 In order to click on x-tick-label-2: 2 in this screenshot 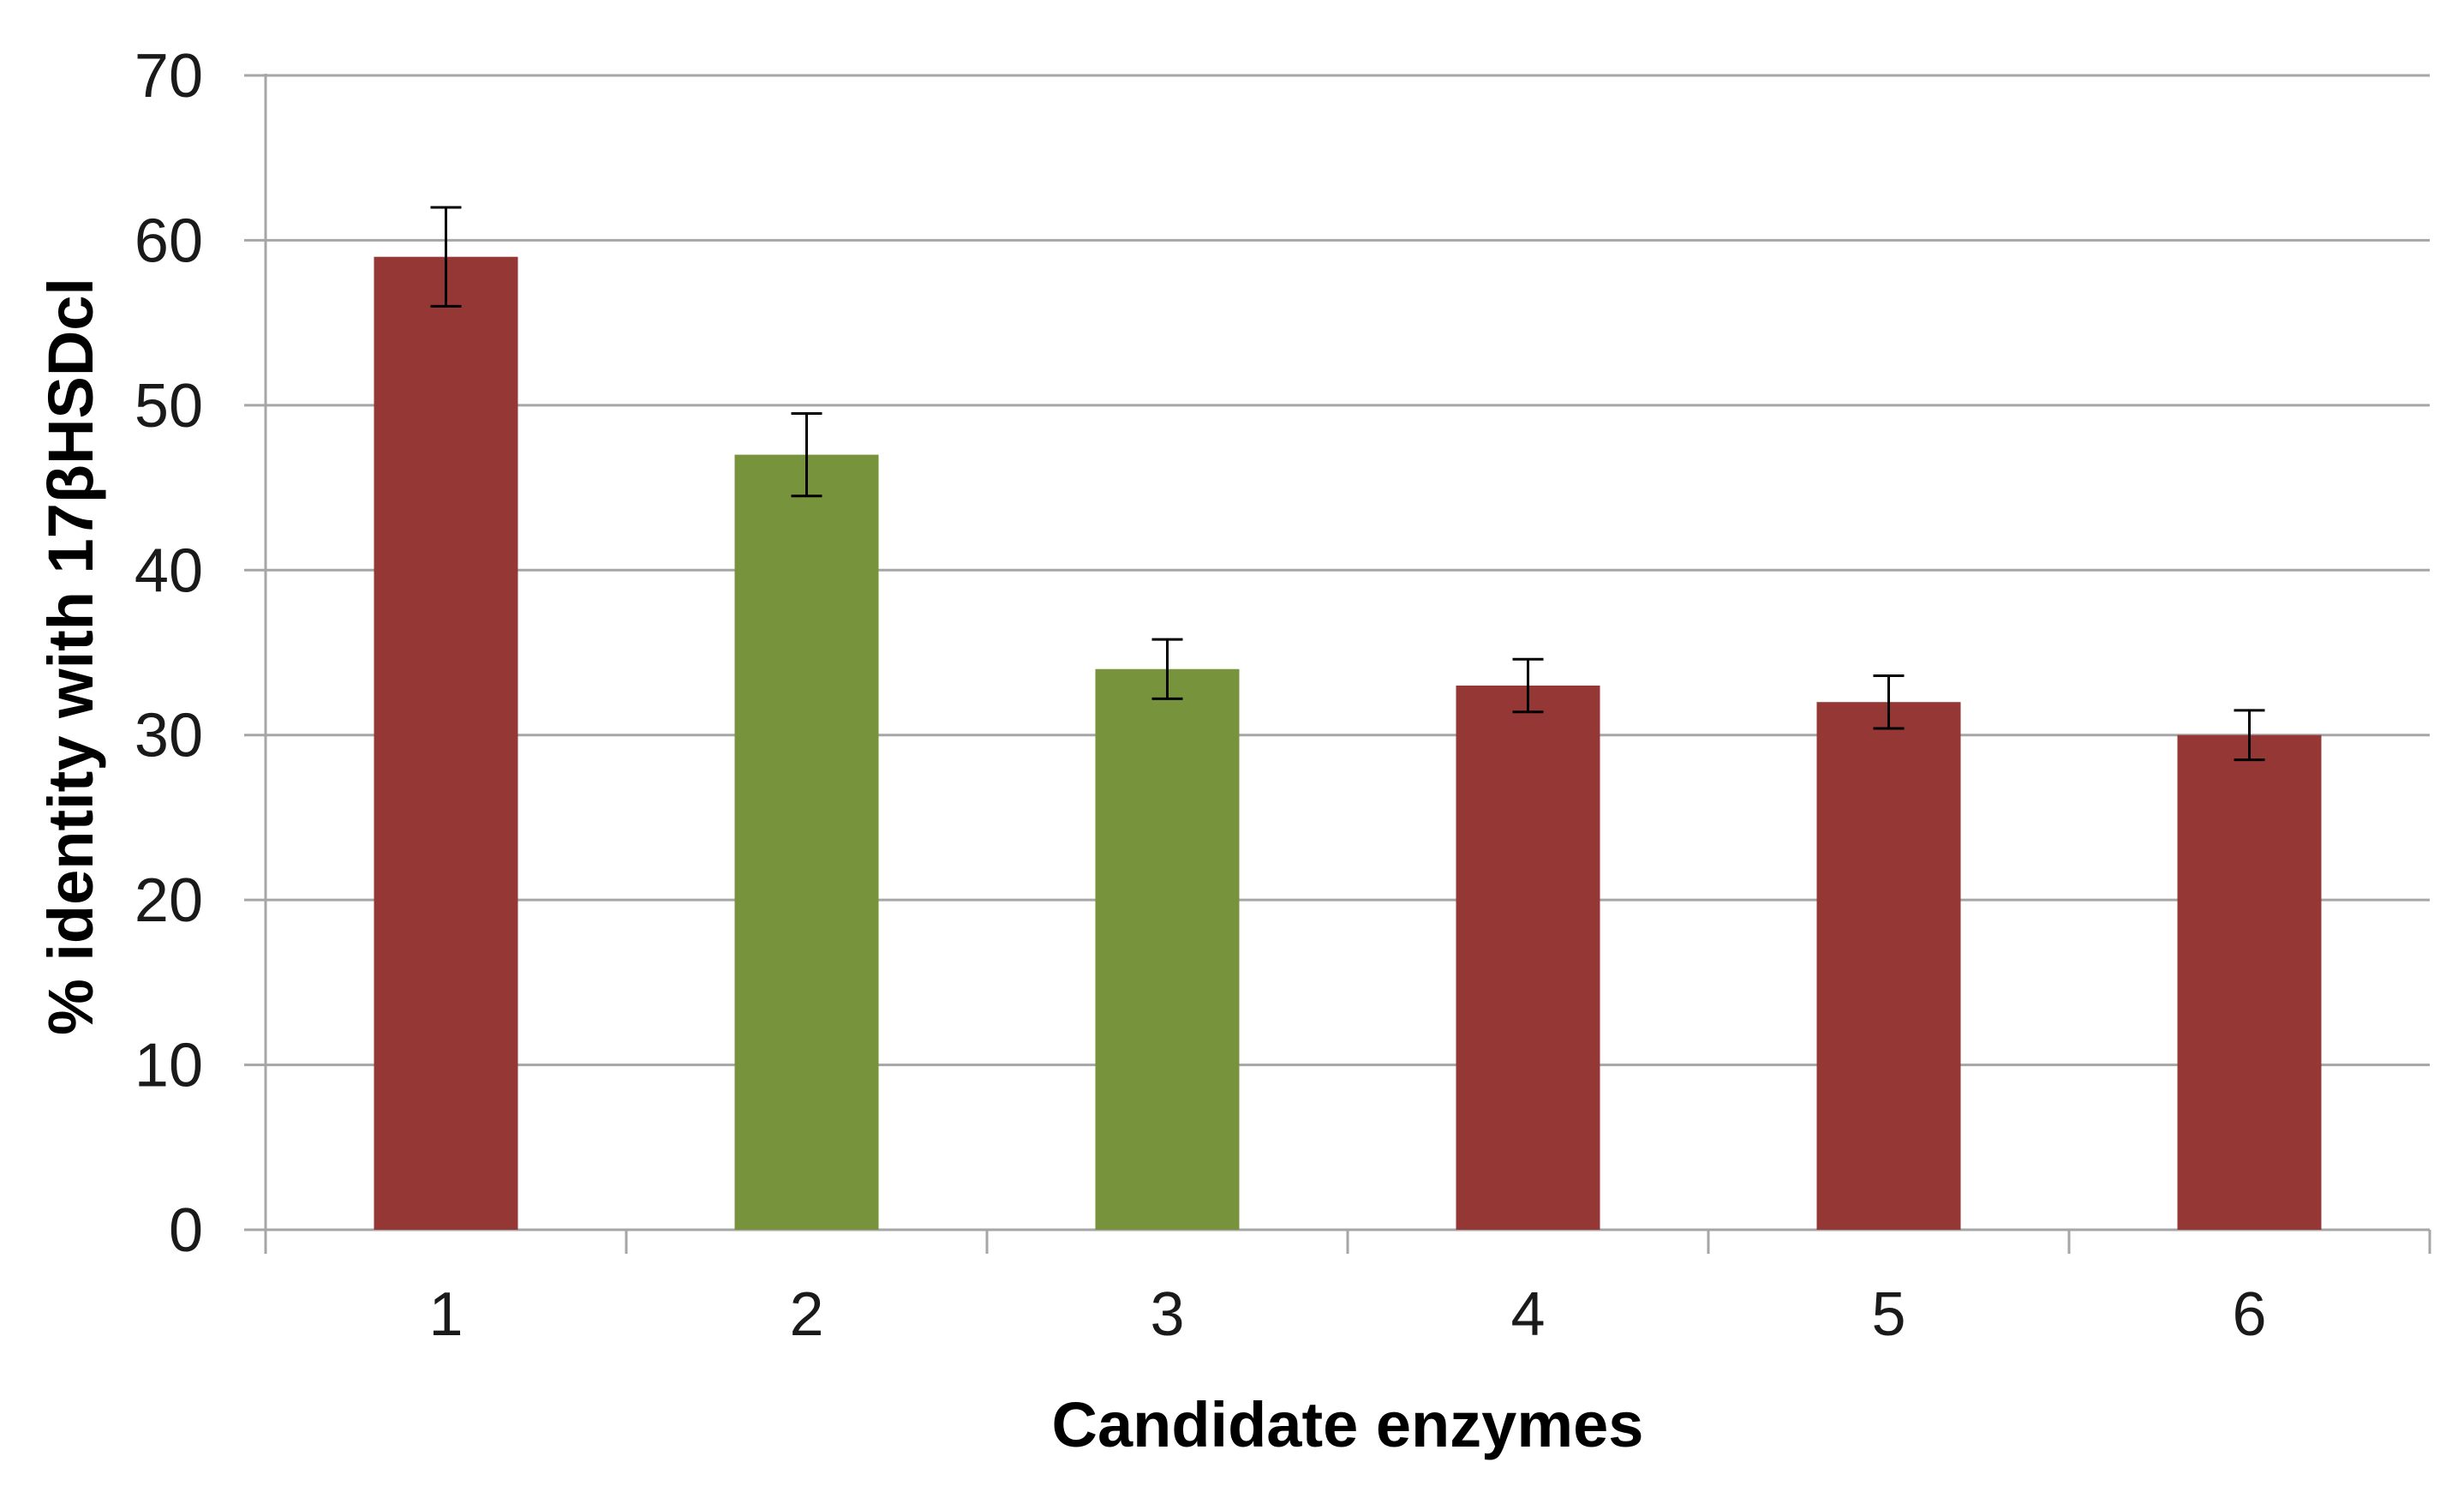, I will do `click(806, 1314)`.